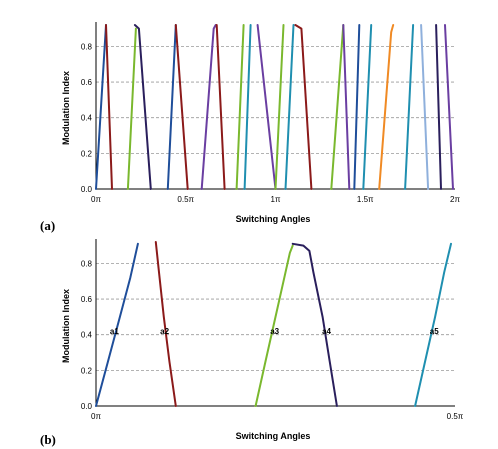 Image resolution: width=498 pixels, height=449 pixels. I want to click on x-tick-label-a-3: 1.5π, so click(365, 199).